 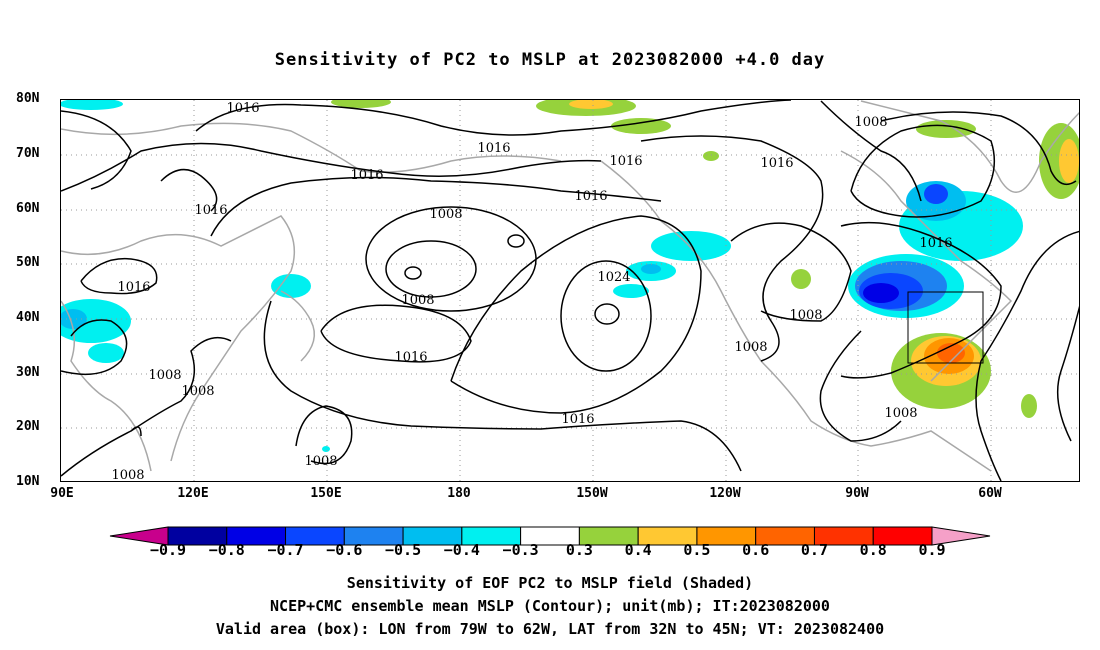 I want to click on colorbar-tick-label: 0.8, so click(x=873, y=550).